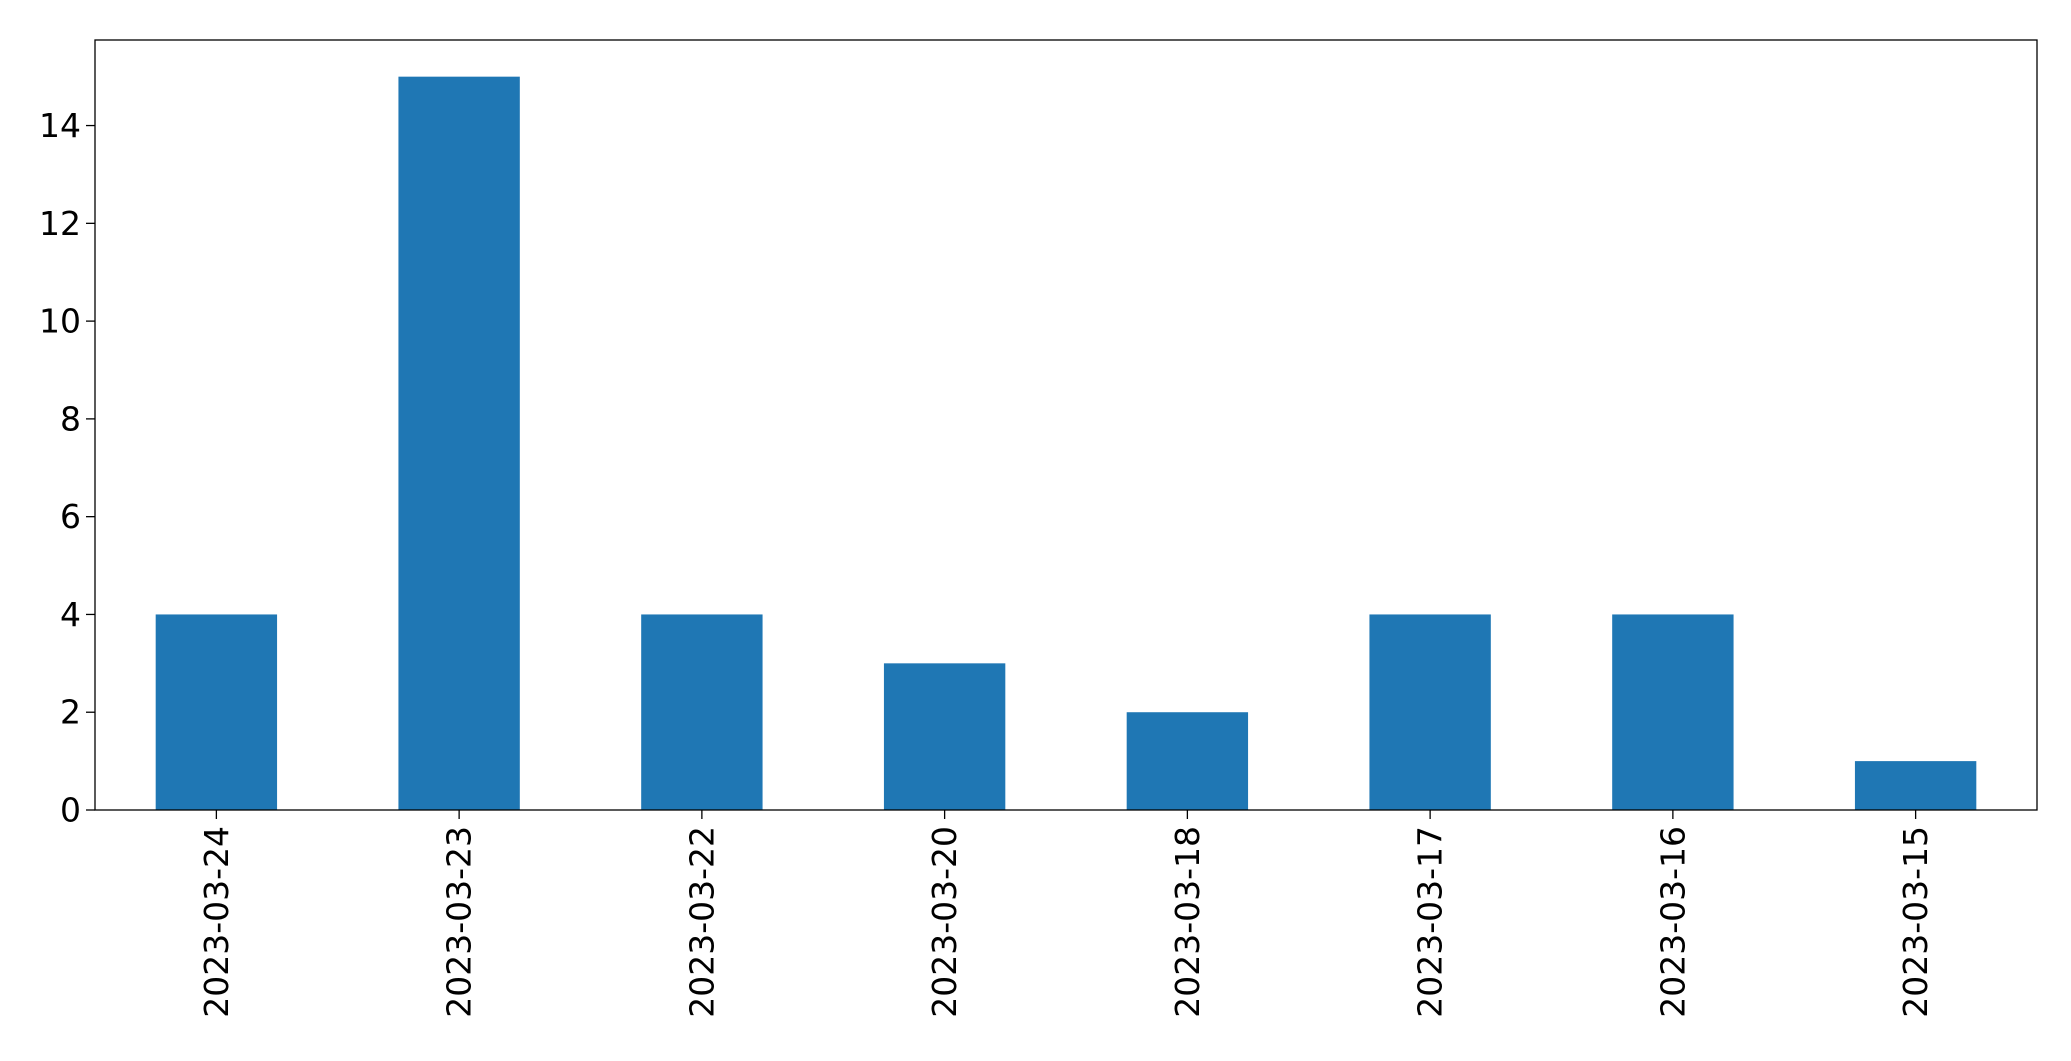  I want to click on x-tick-label: 2023-03-20, so click(944, 922).